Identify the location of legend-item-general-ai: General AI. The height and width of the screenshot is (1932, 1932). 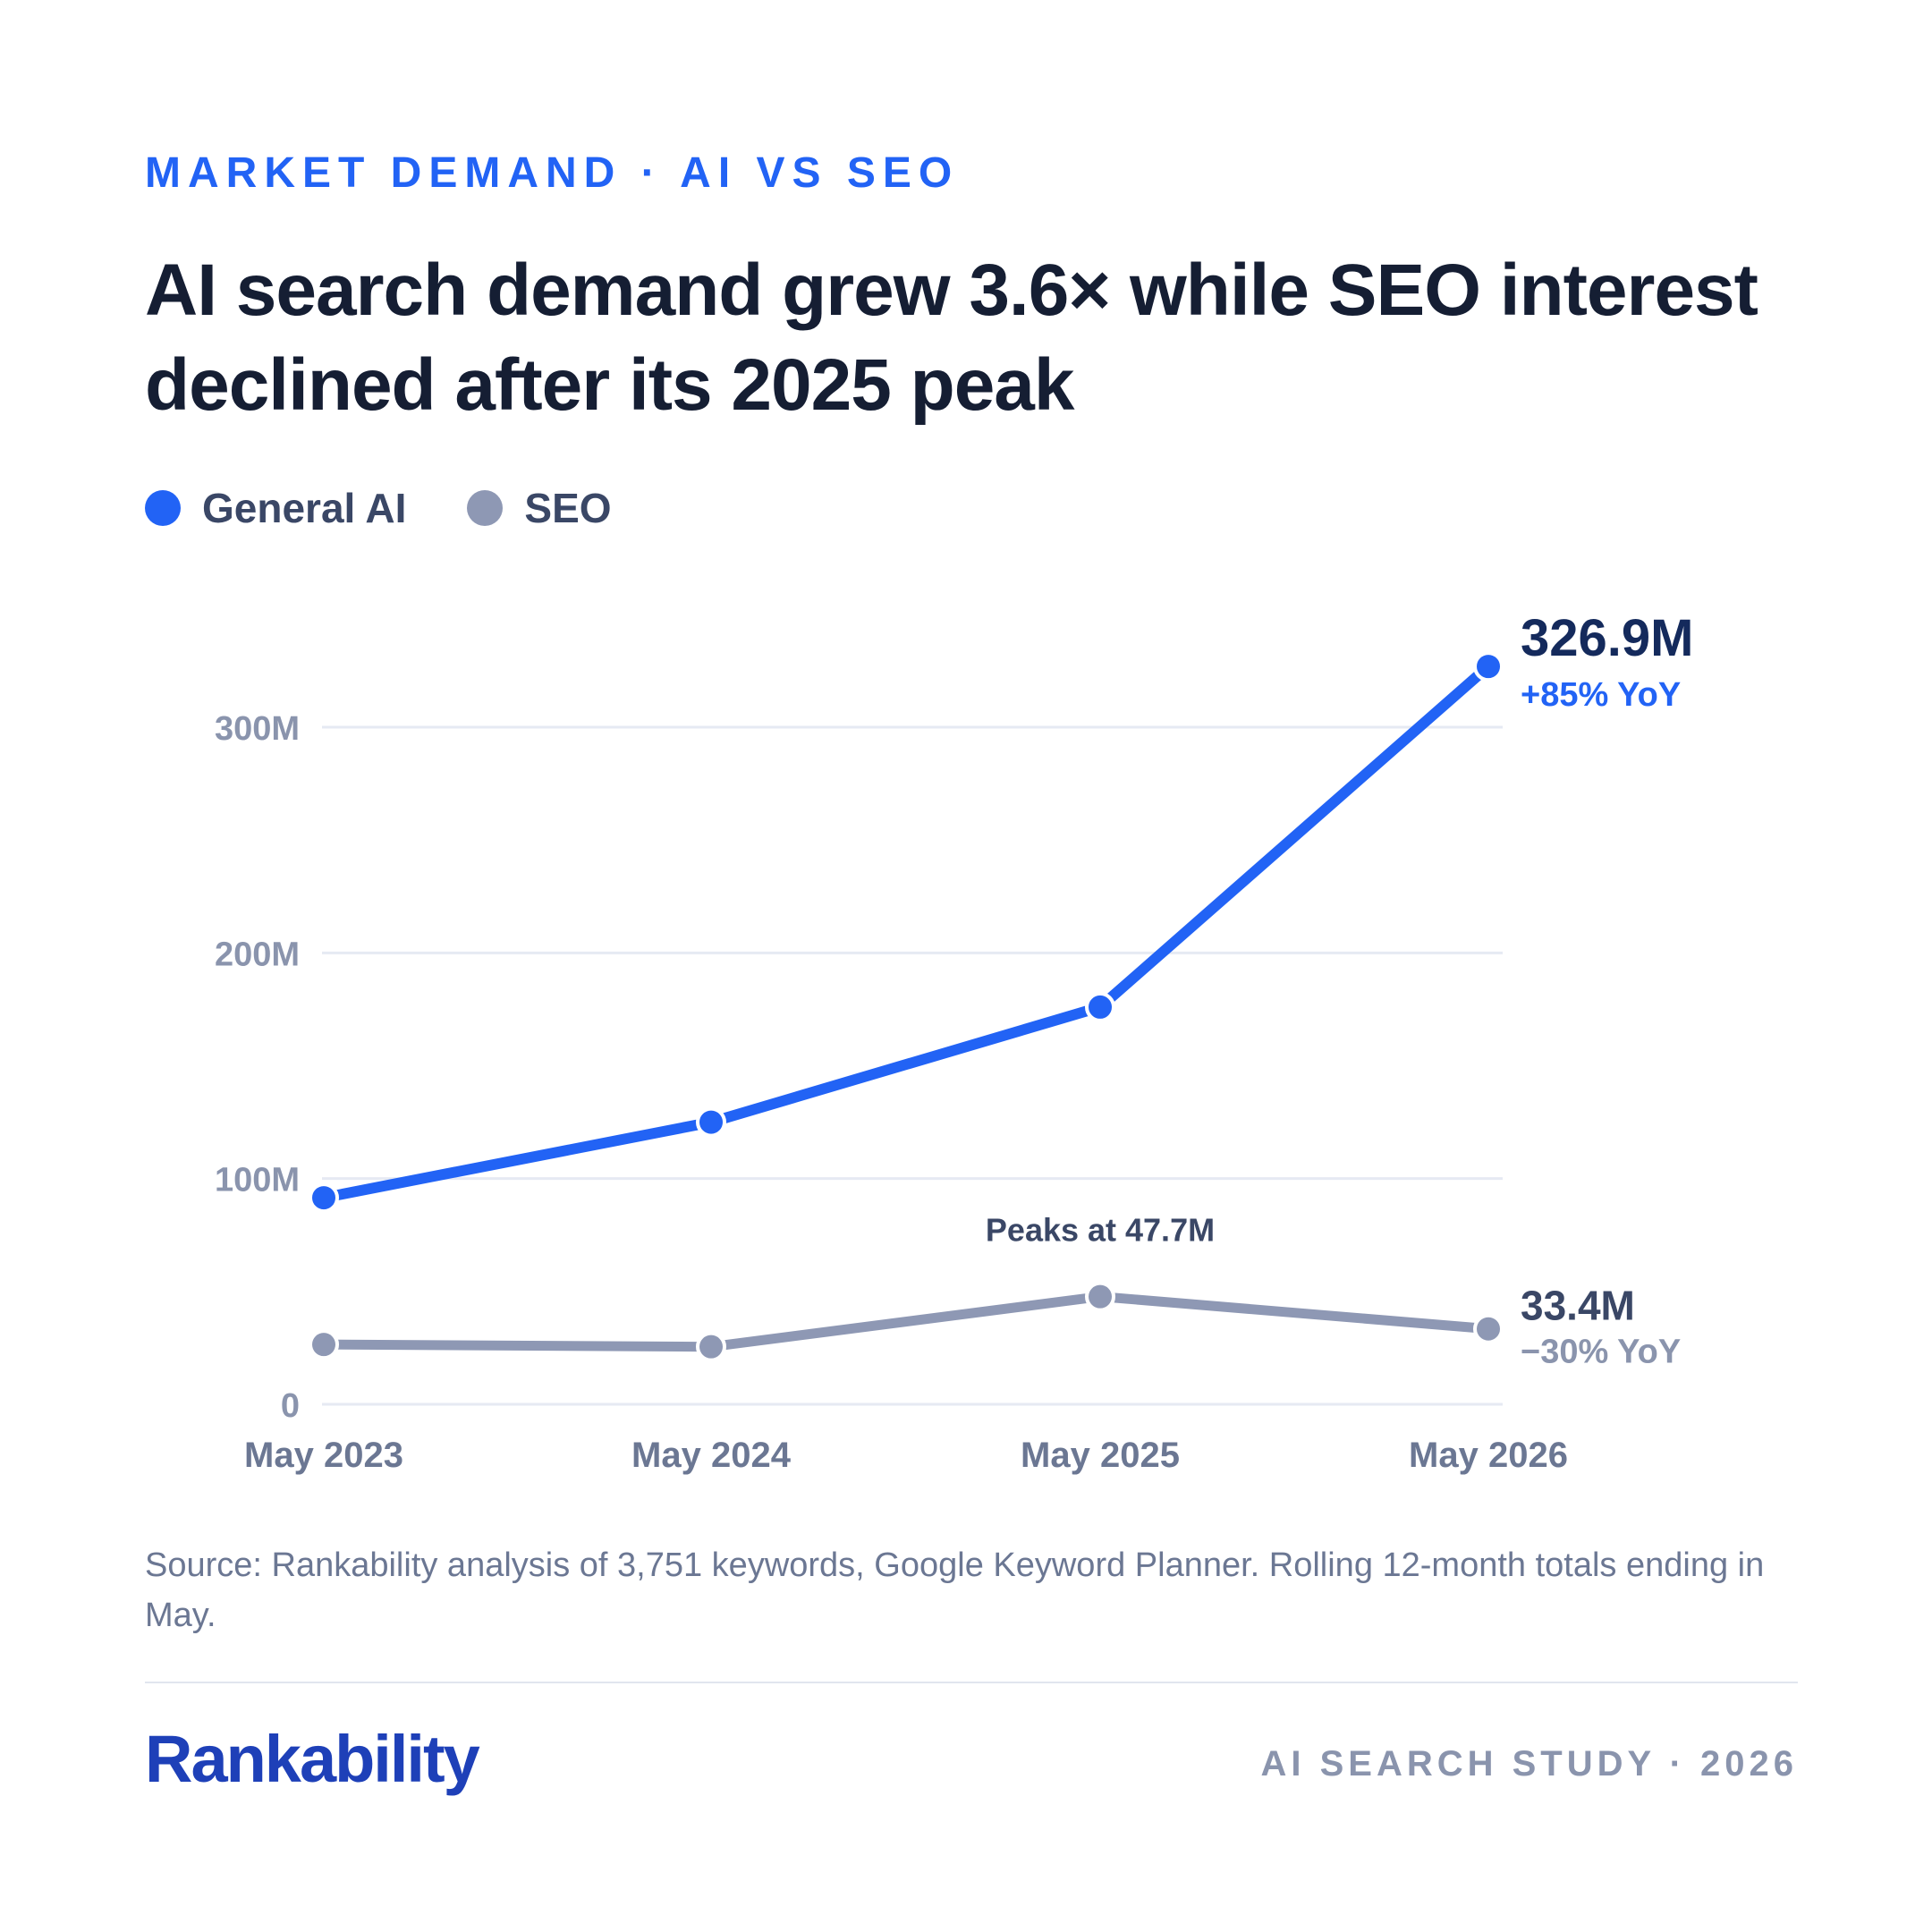
(275, 508).